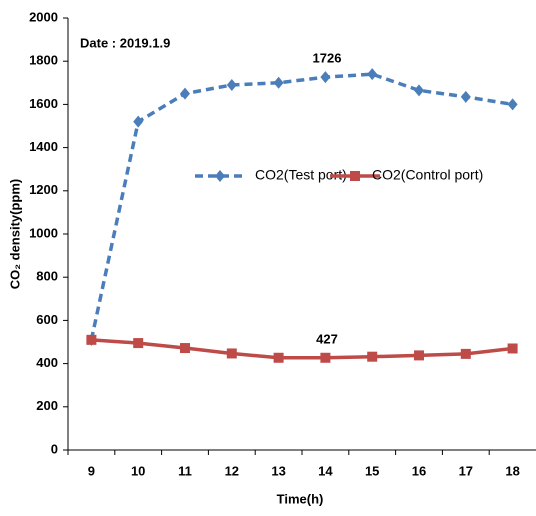 The height and width of the screenshot is (516, 536). Describe the element at coordinates (125, 42) in the screenshot. I see `date-annotation: Date : 2019.1.9` at that location.